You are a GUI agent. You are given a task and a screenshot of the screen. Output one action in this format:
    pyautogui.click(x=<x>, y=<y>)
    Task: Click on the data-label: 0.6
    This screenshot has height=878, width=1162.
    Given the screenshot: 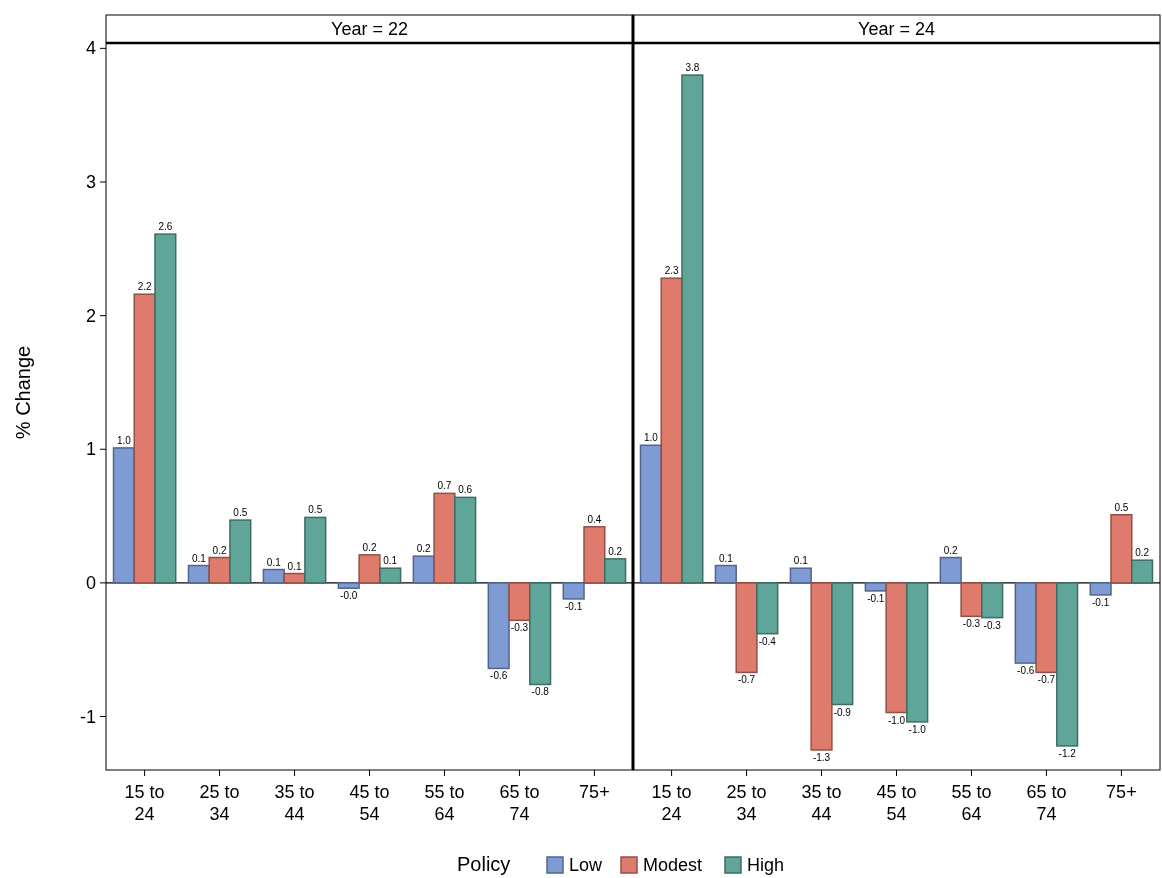 What is the action you would take?
    pyautogui.click(x=465, y=490)
    